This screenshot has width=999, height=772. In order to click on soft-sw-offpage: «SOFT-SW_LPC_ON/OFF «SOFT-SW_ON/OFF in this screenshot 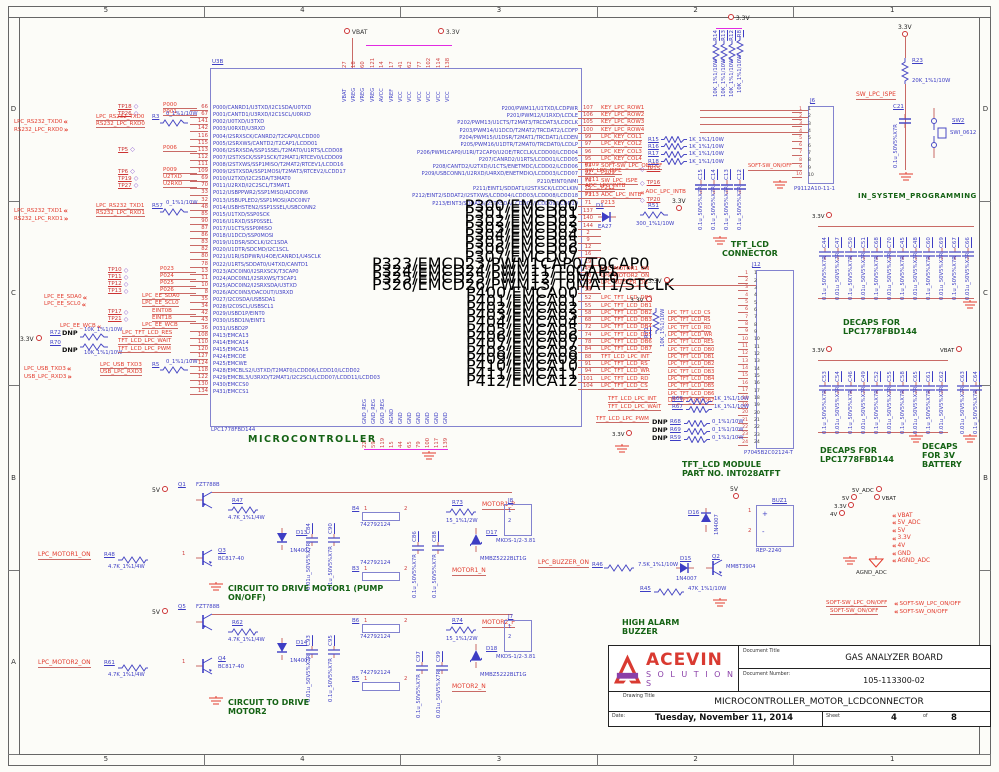, I will do `click(927, 608)`.